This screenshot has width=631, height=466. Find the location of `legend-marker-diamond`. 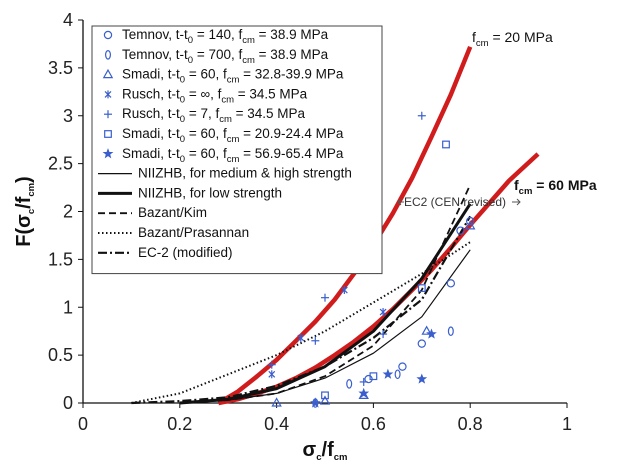

legend-marker-diamond is located at coordinates (107, 54).